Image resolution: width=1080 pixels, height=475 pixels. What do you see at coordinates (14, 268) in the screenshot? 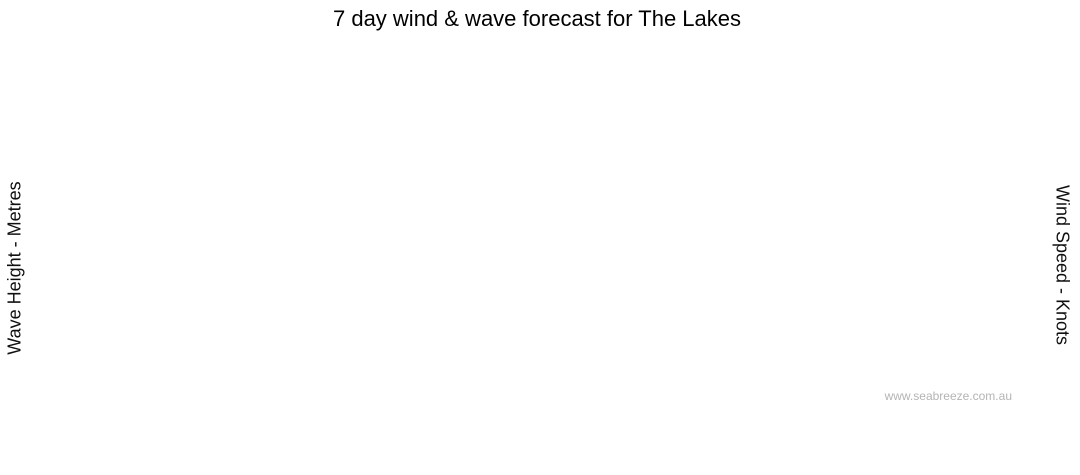
I see `wave-height-axis-label: Wave Height - Metres` at bounding box center [14, 268].